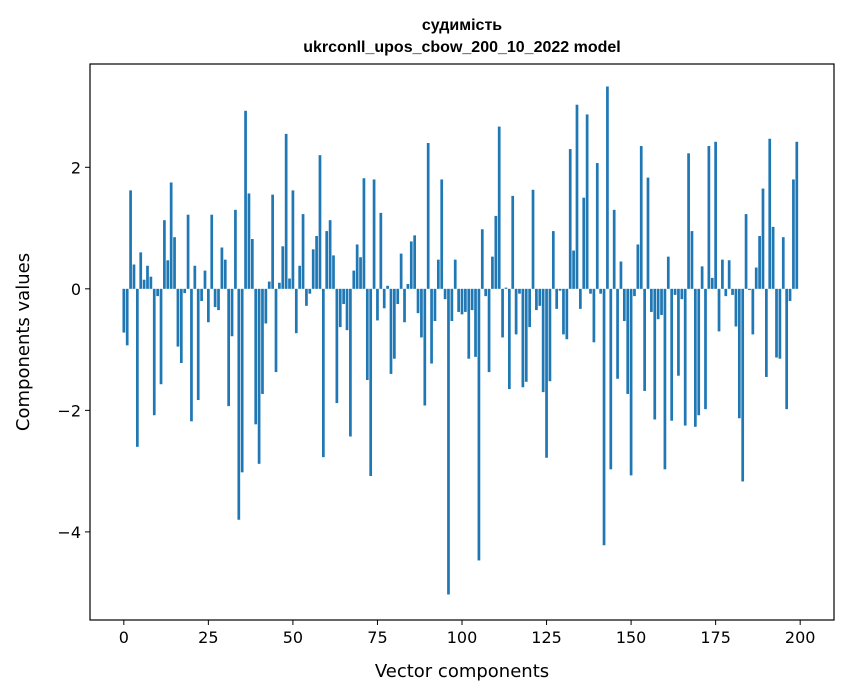  Describe the element at coordinates (69, 532) in the screenshot. I see `y-tick-label: −4` at that location.